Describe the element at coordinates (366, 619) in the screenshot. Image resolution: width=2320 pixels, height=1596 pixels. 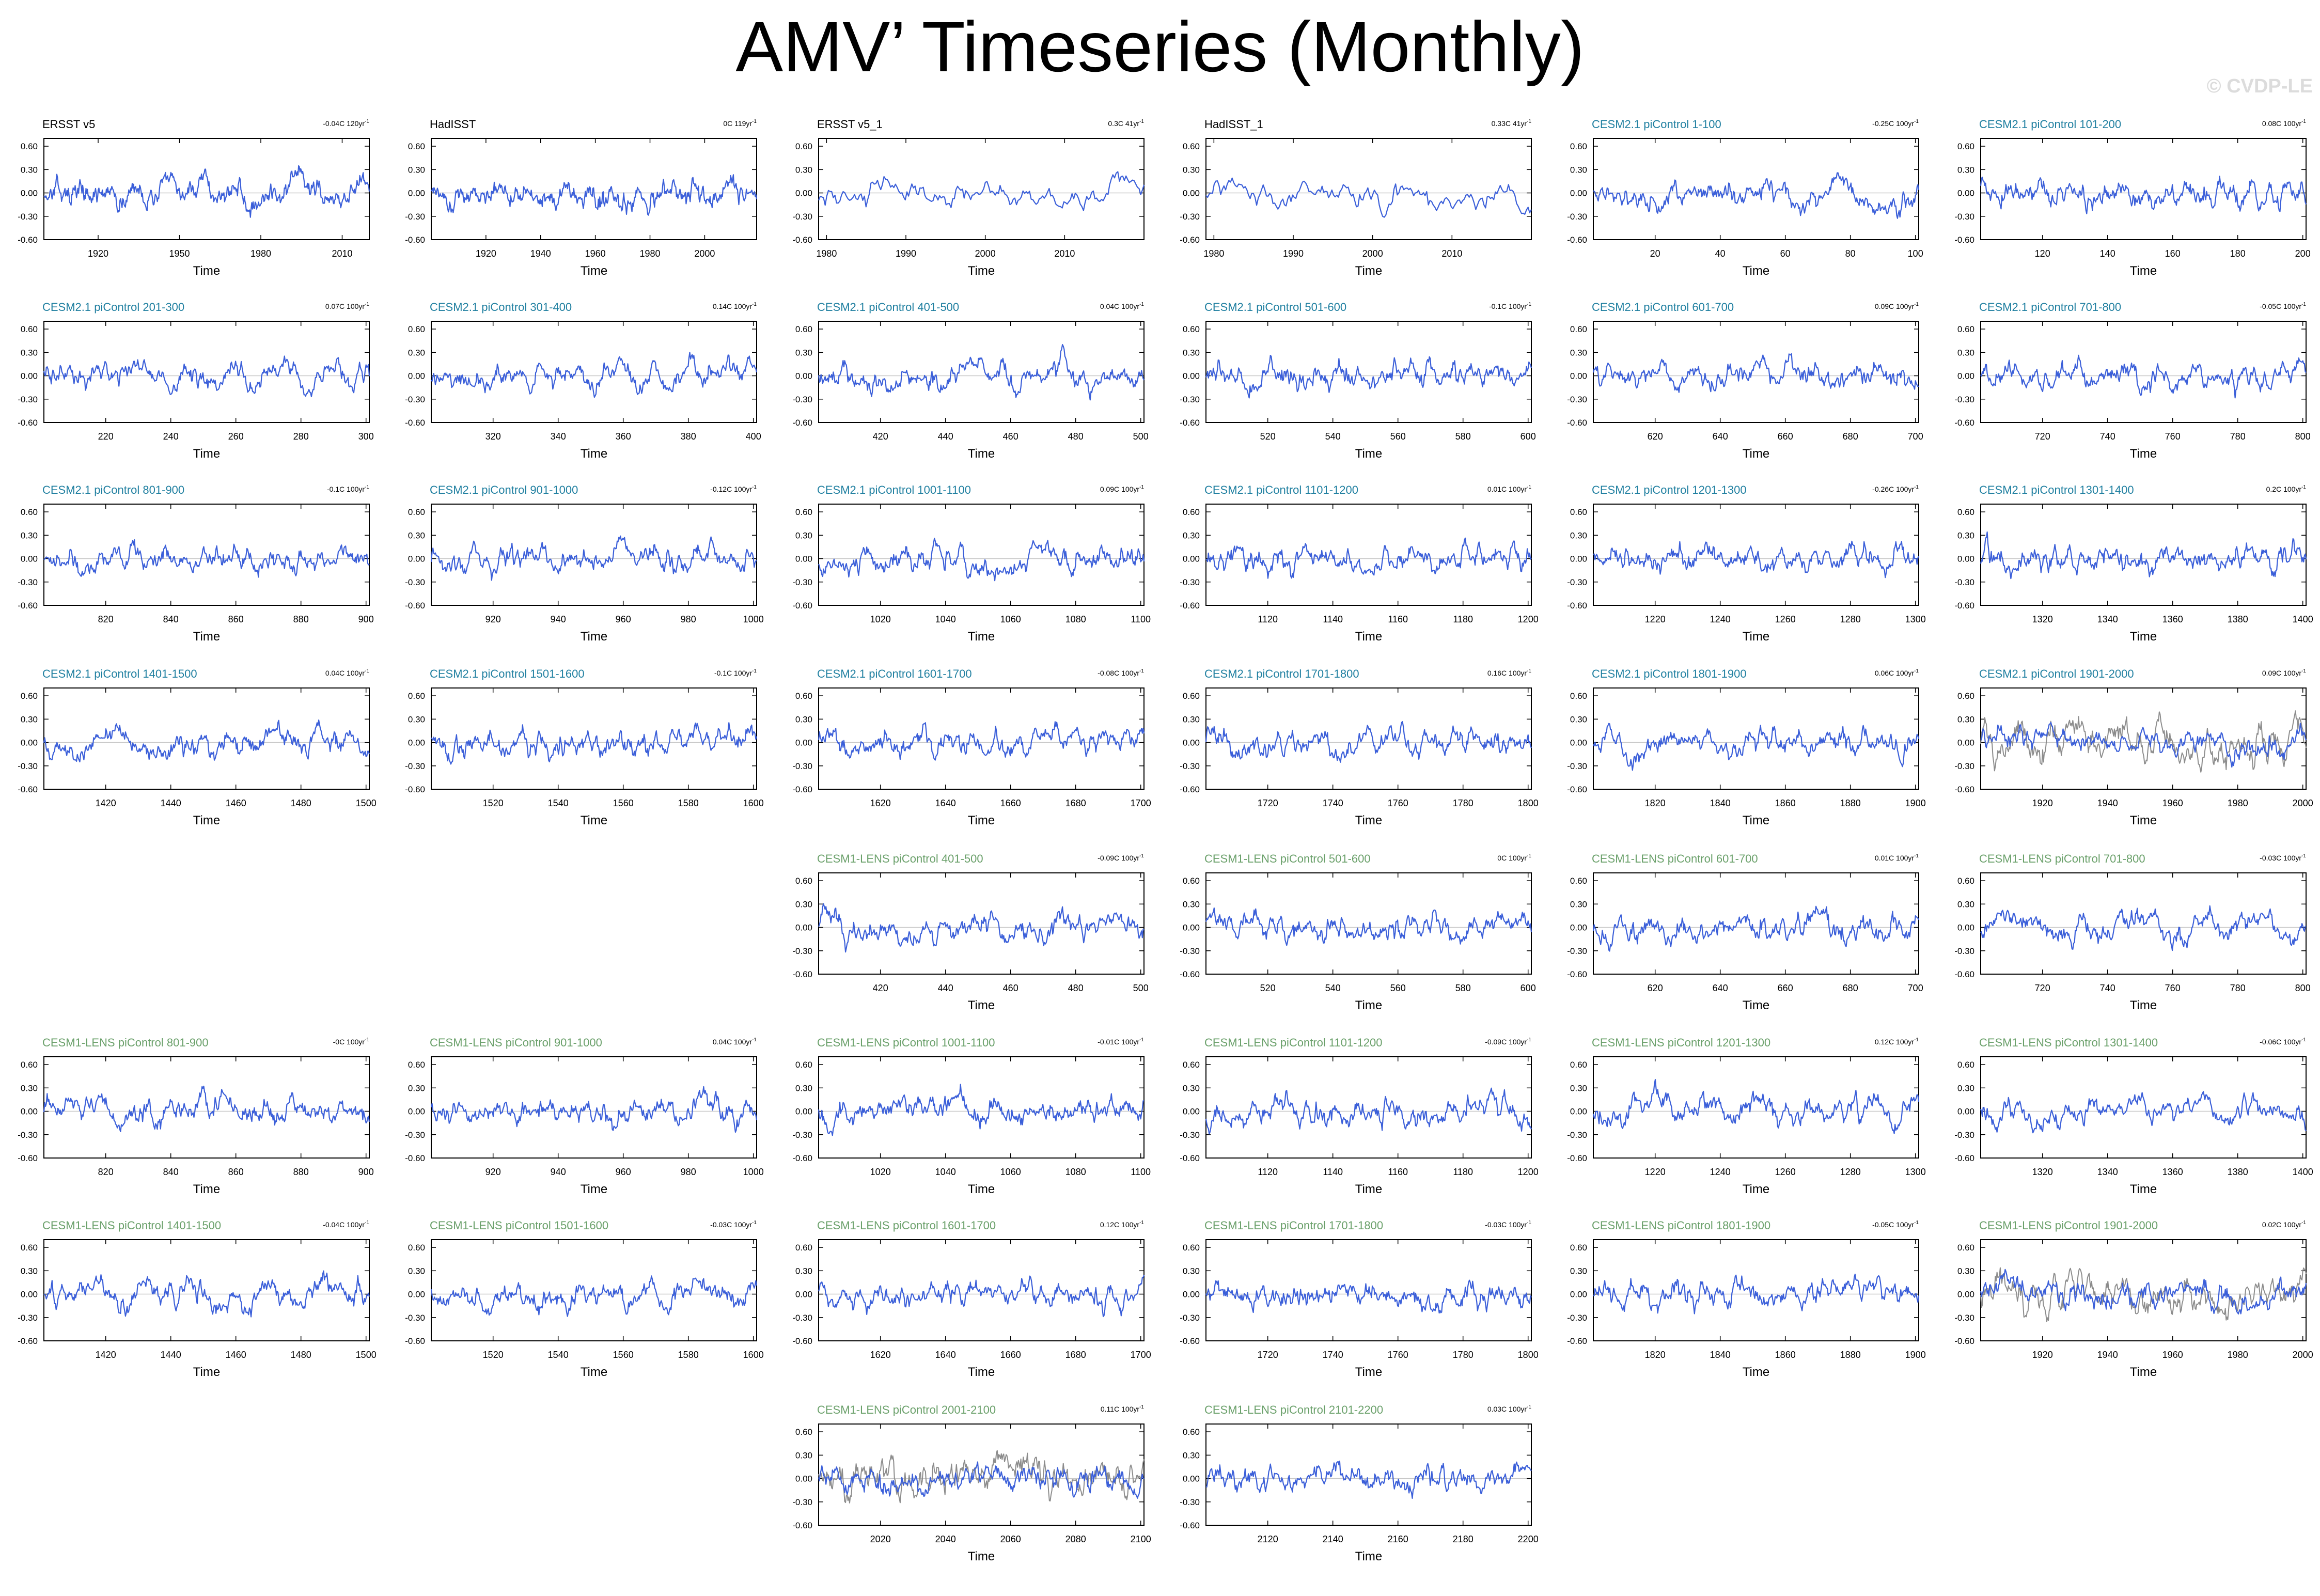
I see `x-tick-label: 900` at that location.